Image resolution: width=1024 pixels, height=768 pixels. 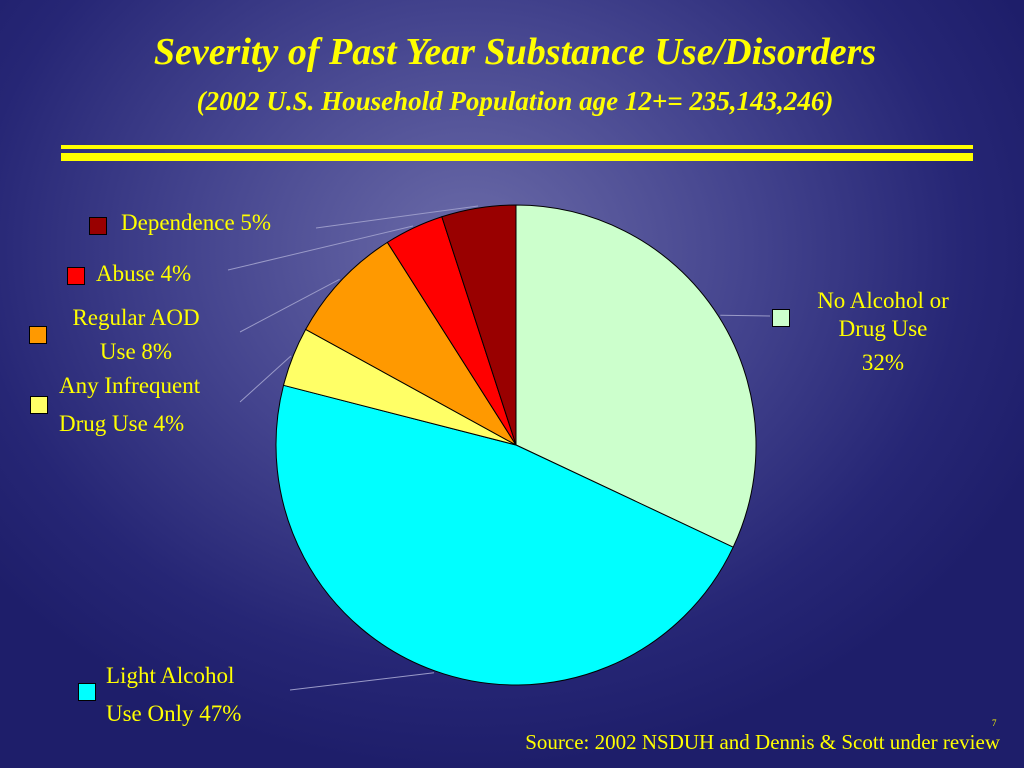 I want to click on title-rule-thick, so click(x=517, y=157).